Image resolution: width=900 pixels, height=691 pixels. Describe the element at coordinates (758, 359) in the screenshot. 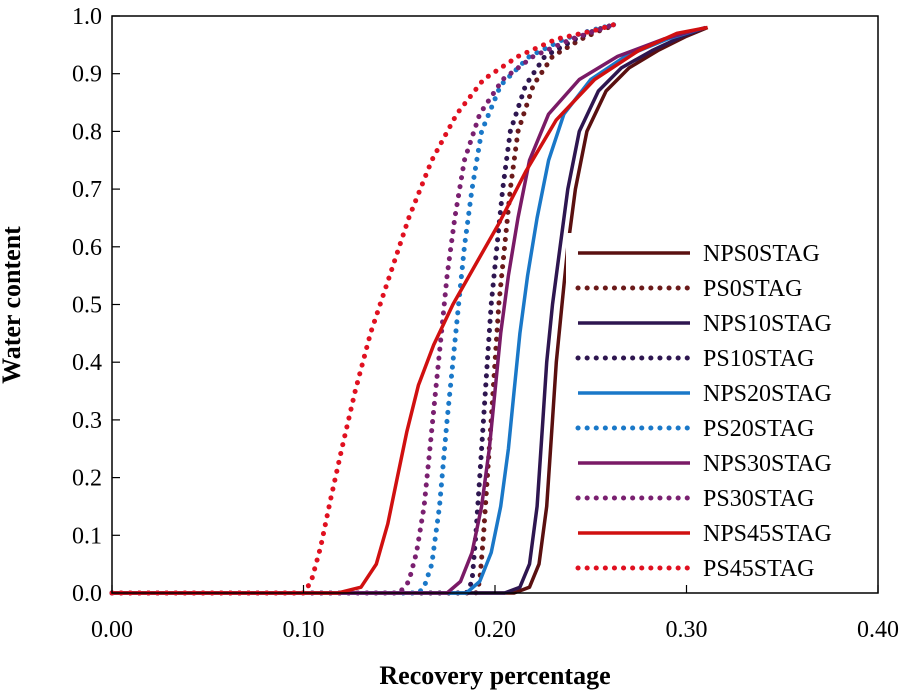

I see `legend-label-ps10stag: PS10STAG` at that location.